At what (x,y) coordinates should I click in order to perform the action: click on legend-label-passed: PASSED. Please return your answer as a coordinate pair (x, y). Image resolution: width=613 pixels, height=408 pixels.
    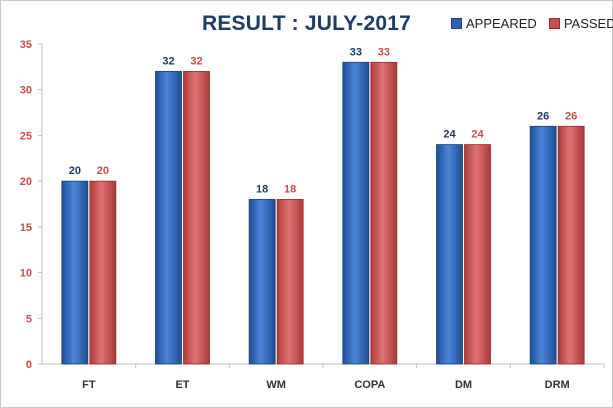
    Looking at the image, I should click on (588, 23).